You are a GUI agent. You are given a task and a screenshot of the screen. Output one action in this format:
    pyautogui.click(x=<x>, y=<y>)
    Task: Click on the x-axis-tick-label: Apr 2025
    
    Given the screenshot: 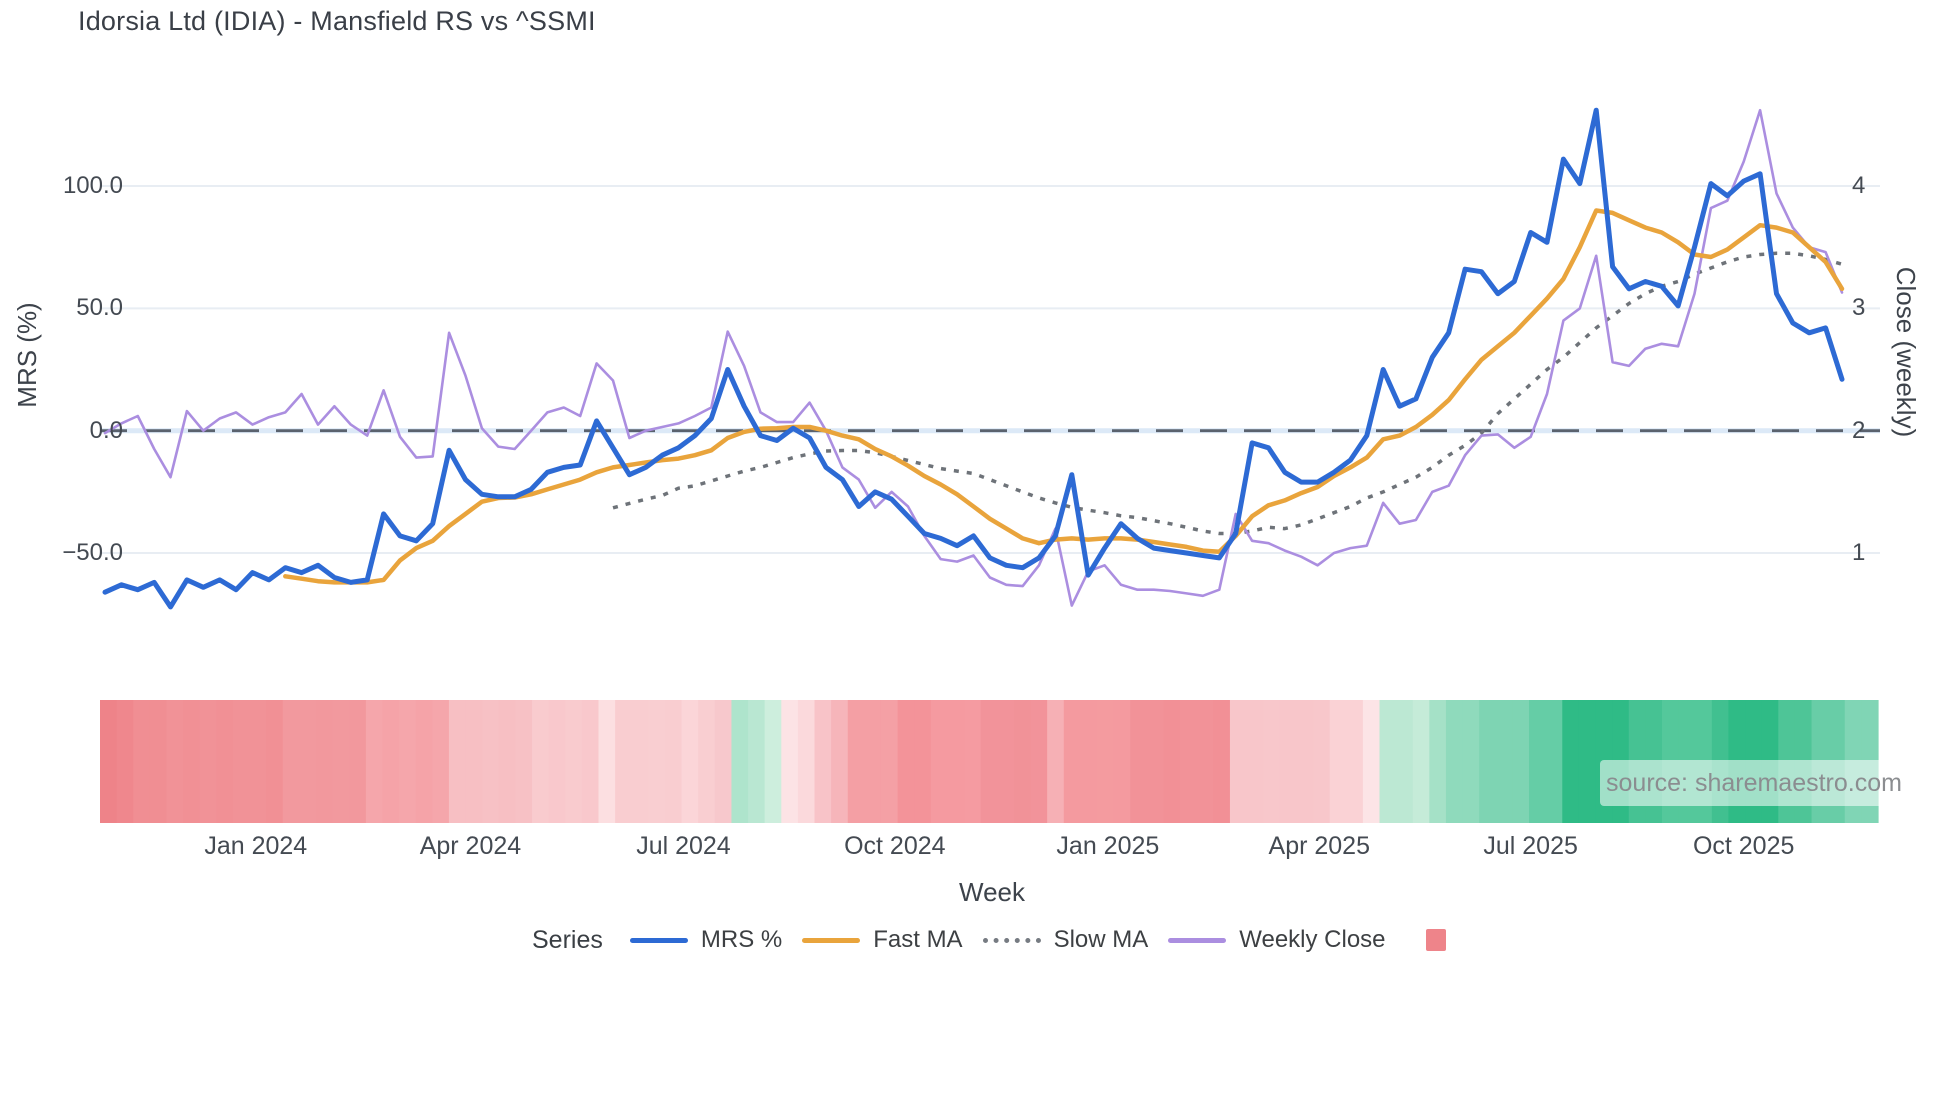 What is the action you would take?
    pyautogui.click(x=1319, y=846)
    